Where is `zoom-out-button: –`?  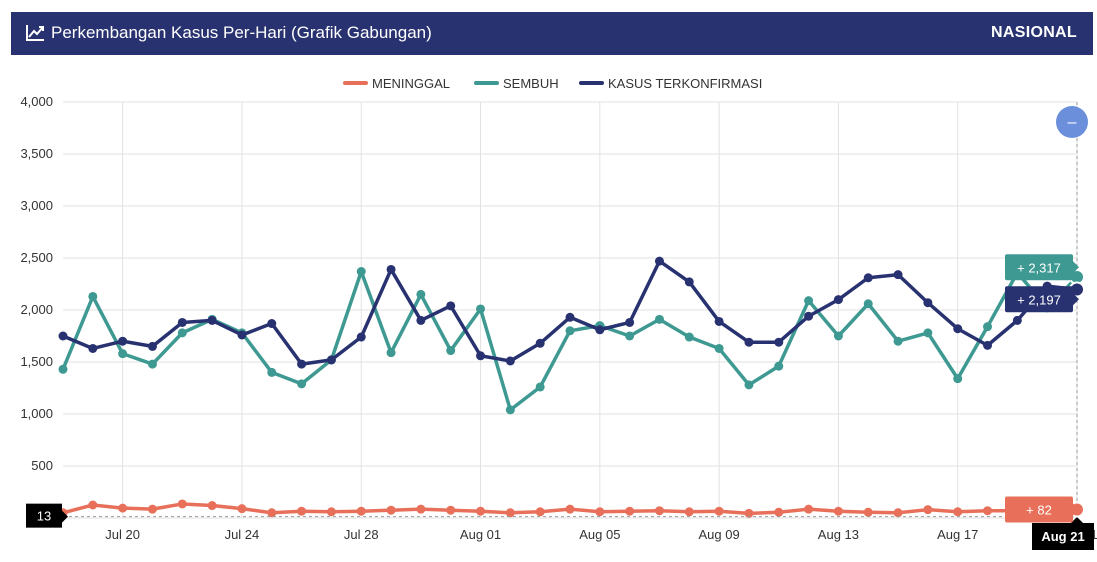
zoom-out-button: – is located at coordinates (1072, 122).